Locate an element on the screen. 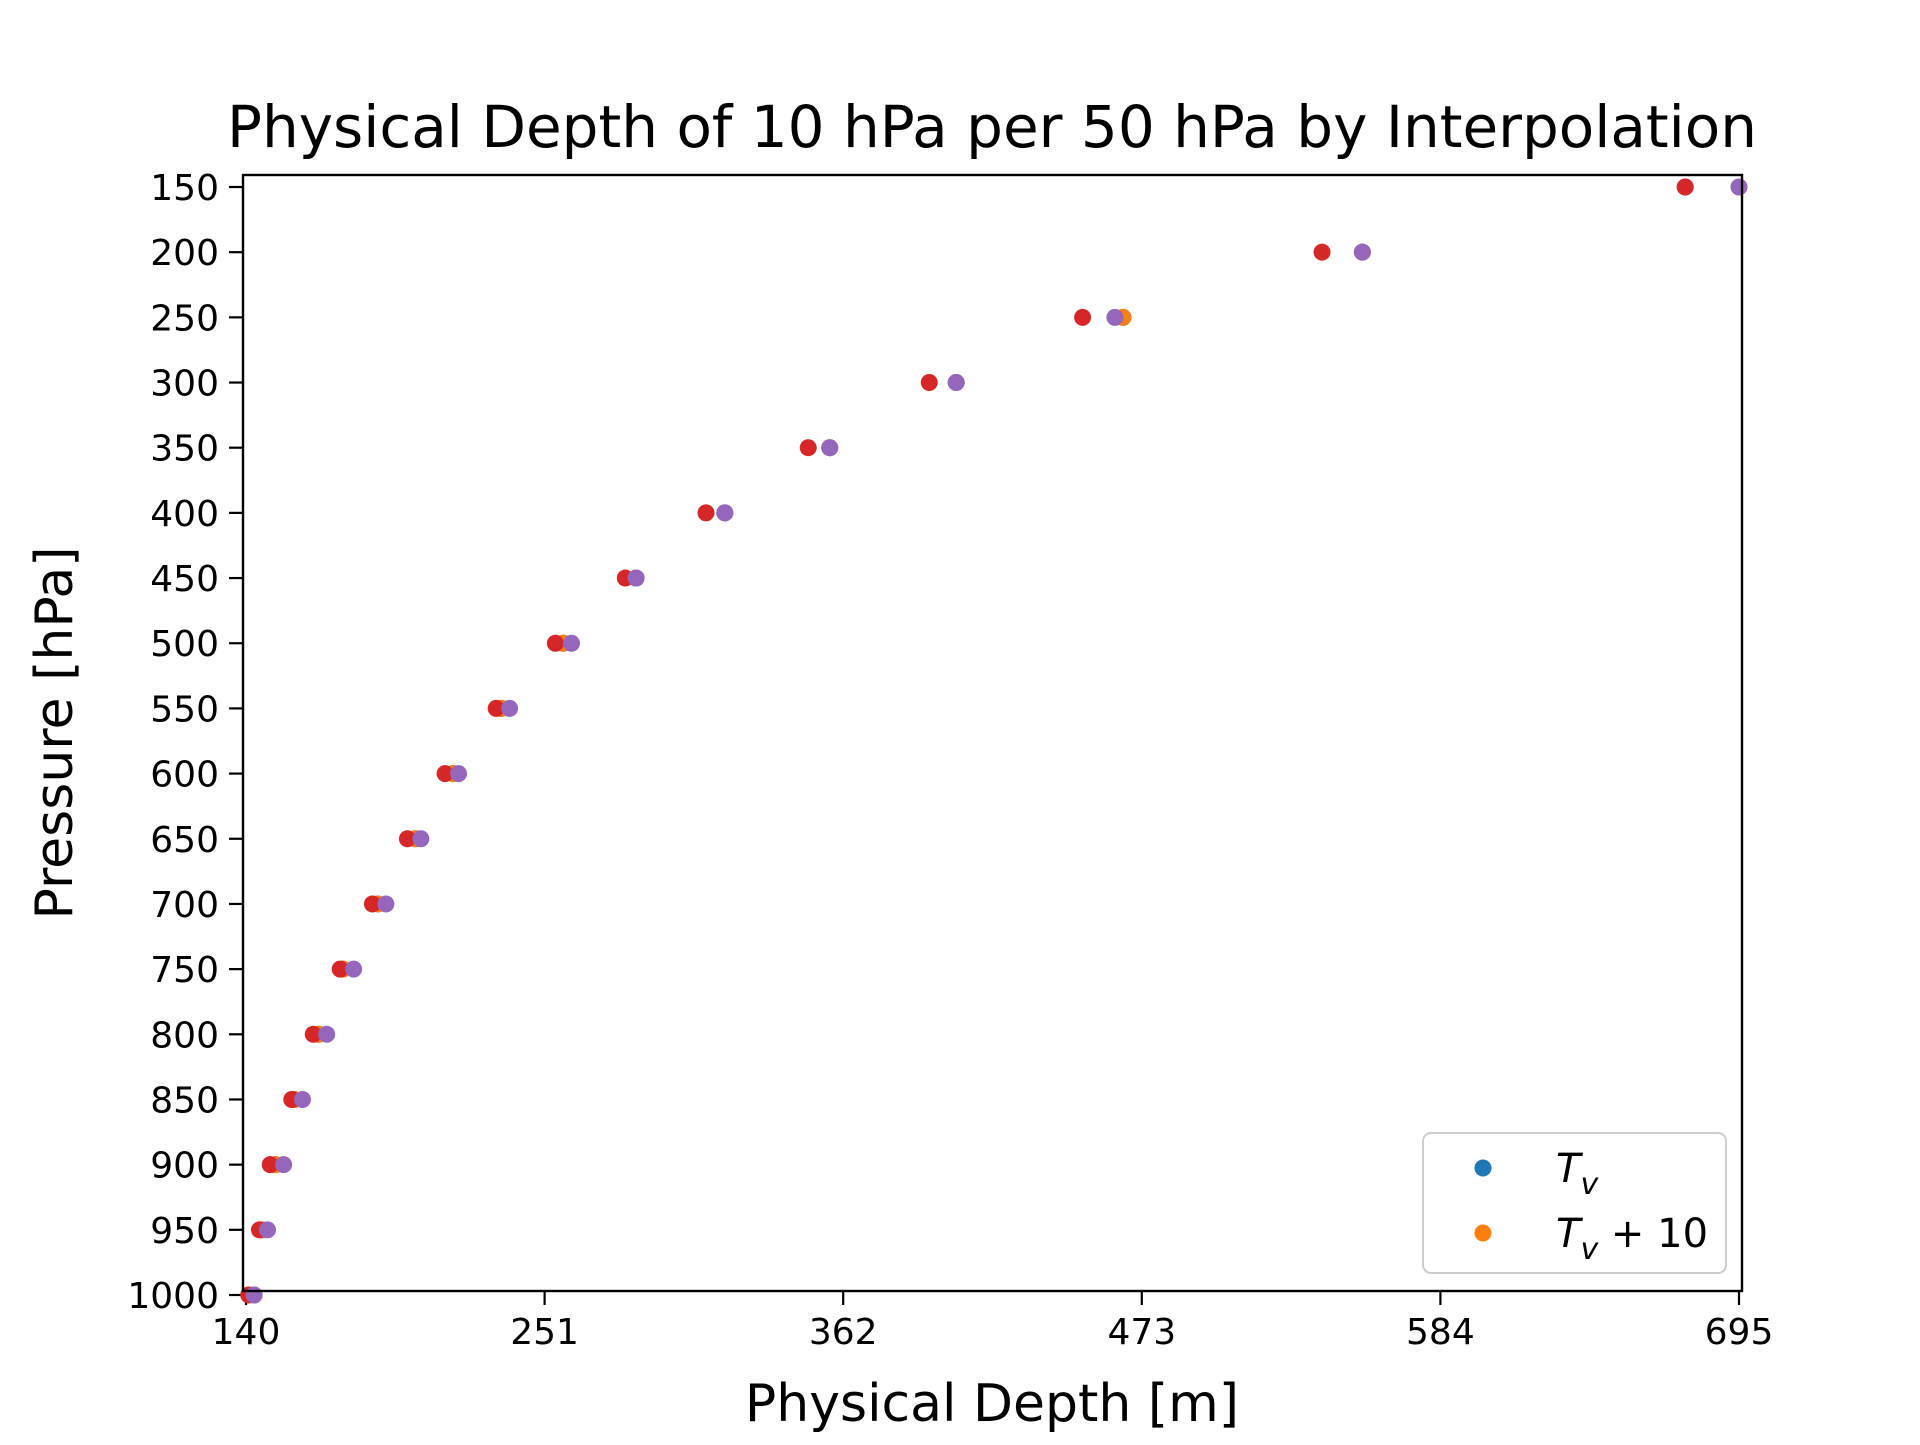  x-tick-label: 473 is located at coordinates (1141, 1332).